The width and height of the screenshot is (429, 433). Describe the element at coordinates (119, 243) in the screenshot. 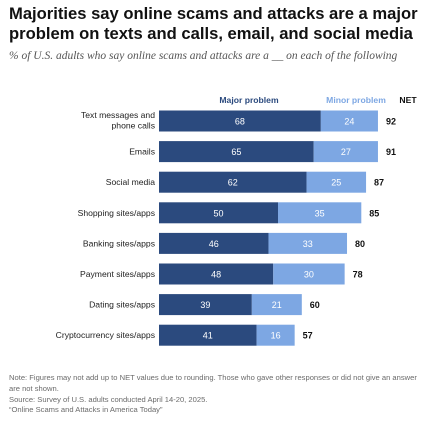

I see `category-label: Banking sites/apps` at that location.